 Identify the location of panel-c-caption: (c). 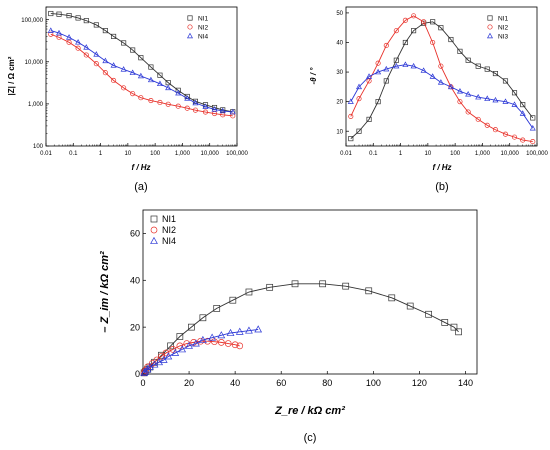
(310, 438).